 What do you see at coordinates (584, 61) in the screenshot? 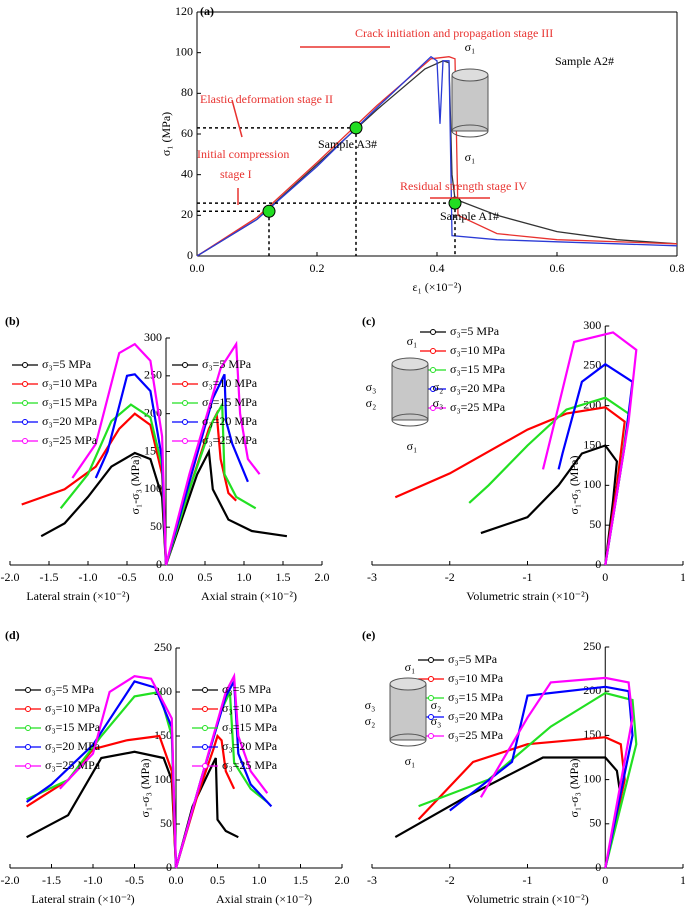
I see `series-name: Sample A2#` at bounding box center [584, 61].